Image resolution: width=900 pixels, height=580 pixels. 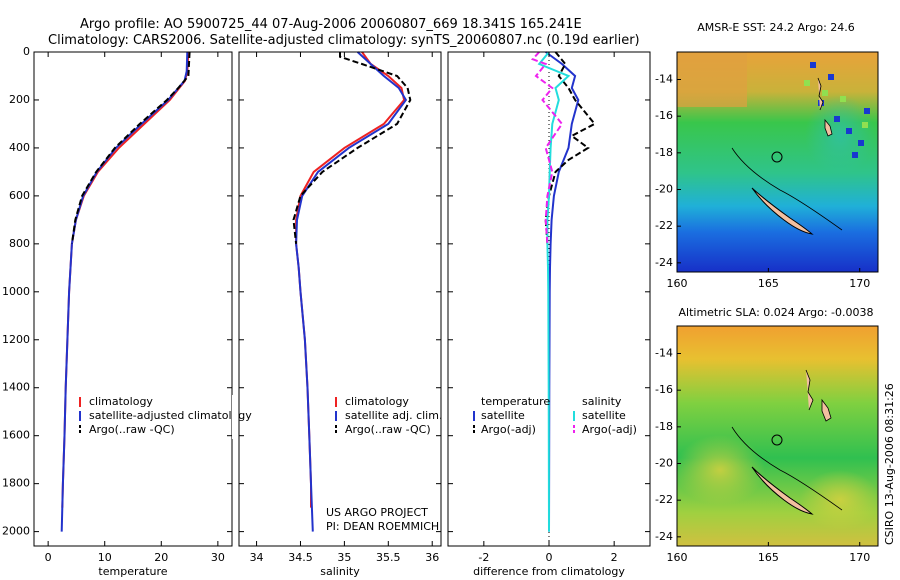 I want to click on sst-map-axes: 160 165 170 -14 -16 -18 -20 -22 -24, so click(x=762, y=182).